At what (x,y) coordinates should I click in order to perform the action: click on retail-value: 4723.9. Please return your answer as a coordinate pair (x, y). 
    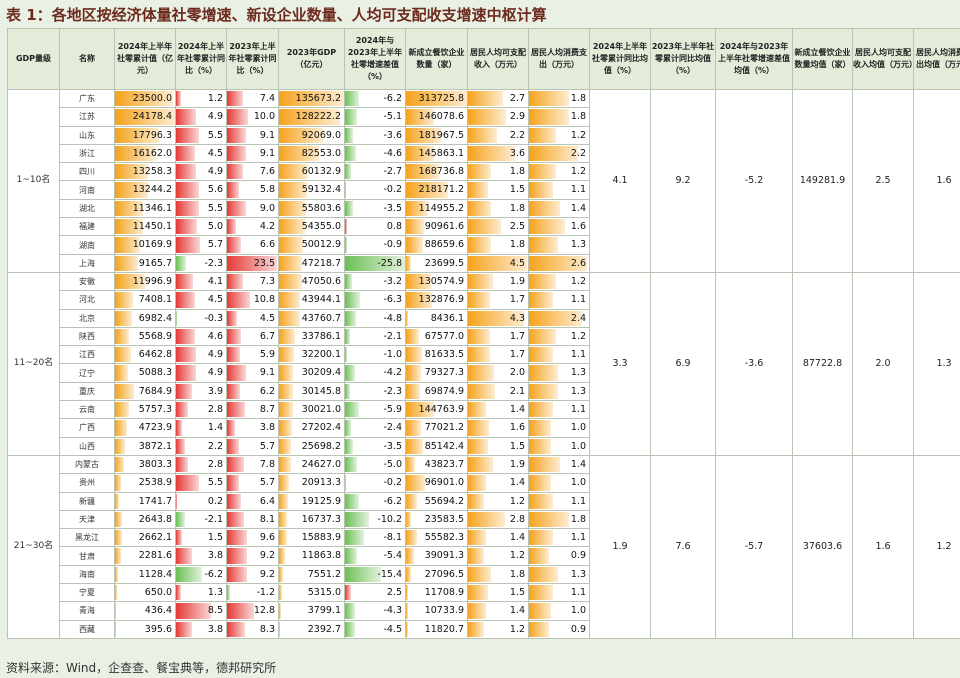
    Looking at the image, I should click on (155, 428).